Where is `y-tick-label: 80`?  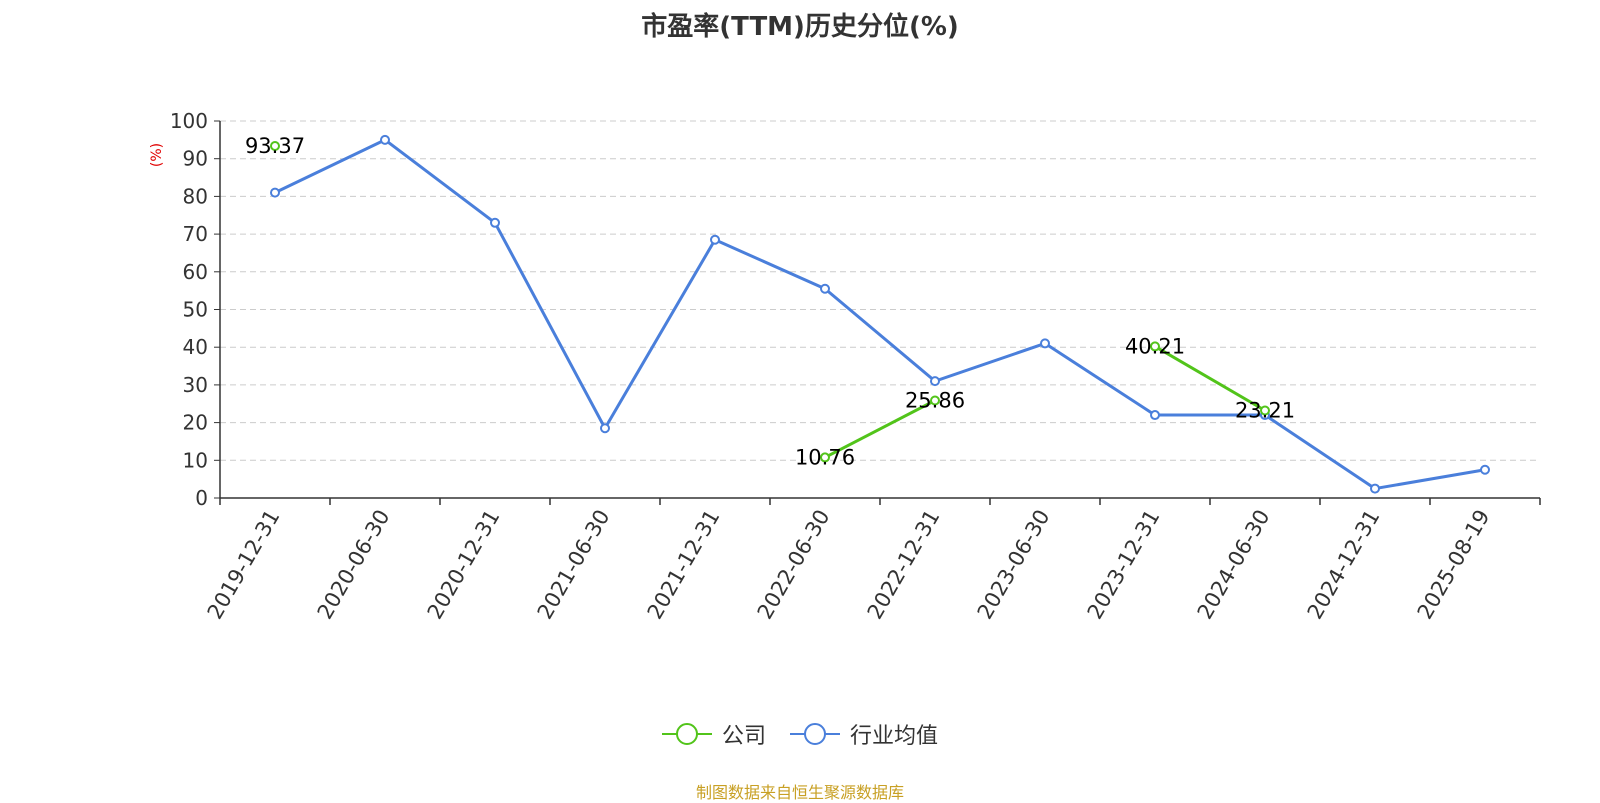
y-tick-label: 80 is located at coordinates (195, 196).